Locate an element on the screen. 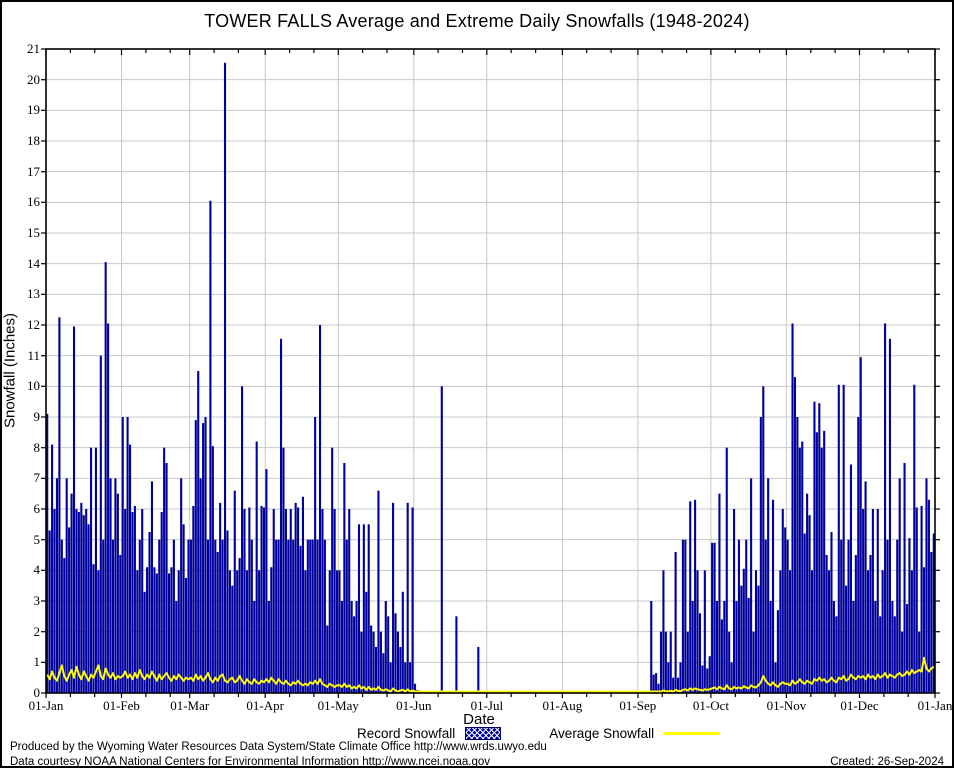 The image size is (954, 768). y-tick-label: 10 is located at coordinates (33, 386).